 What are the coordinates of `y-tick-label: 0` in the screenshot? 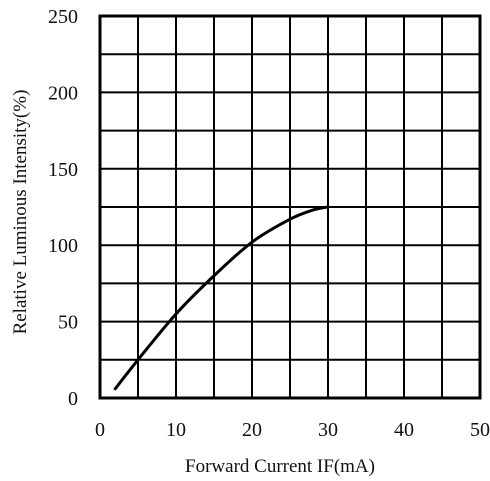 It's located at (73, 399).